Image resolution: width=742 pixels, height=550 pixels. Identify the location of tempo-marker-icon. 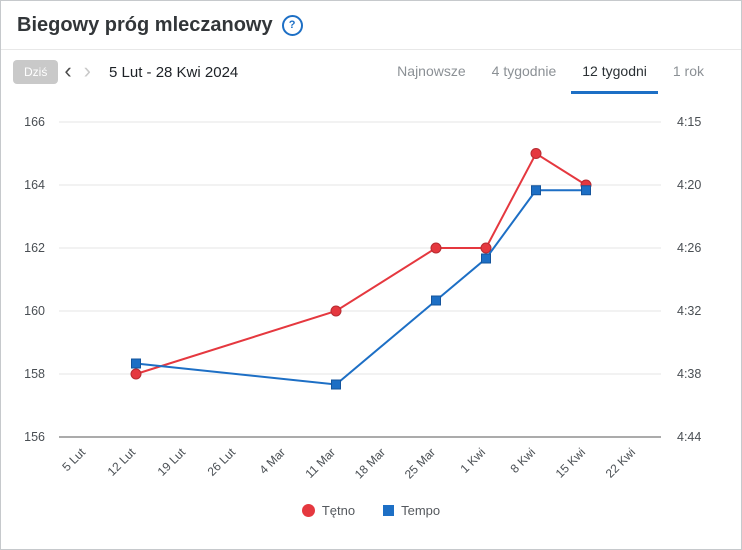
(389, 510).